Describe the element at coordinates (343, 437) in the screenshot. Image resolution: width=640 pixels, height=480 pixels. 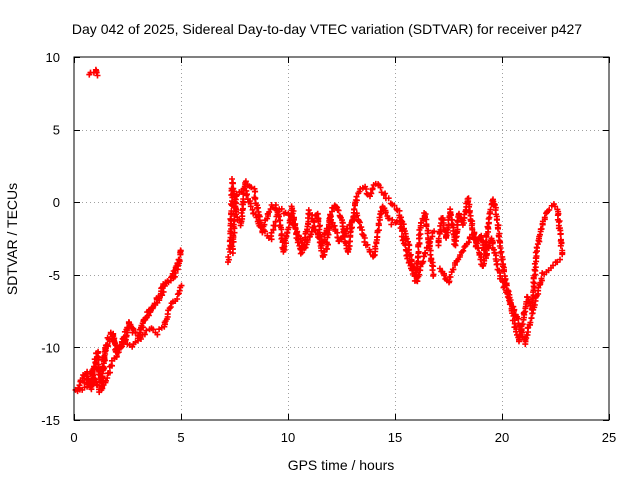
I see `x-tick-labels: 0 5 10 15 20 25` at that location.